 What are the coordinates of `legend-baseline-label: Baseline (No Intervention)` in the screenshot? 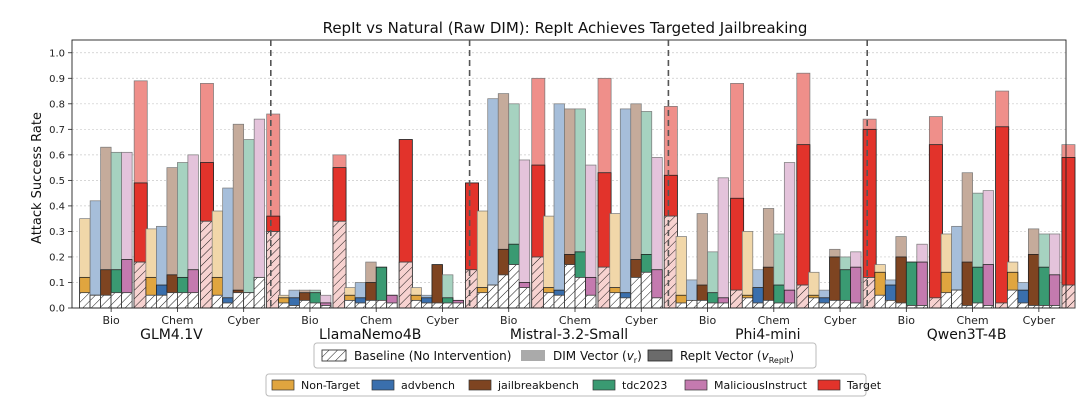 It's located at (432, 356).